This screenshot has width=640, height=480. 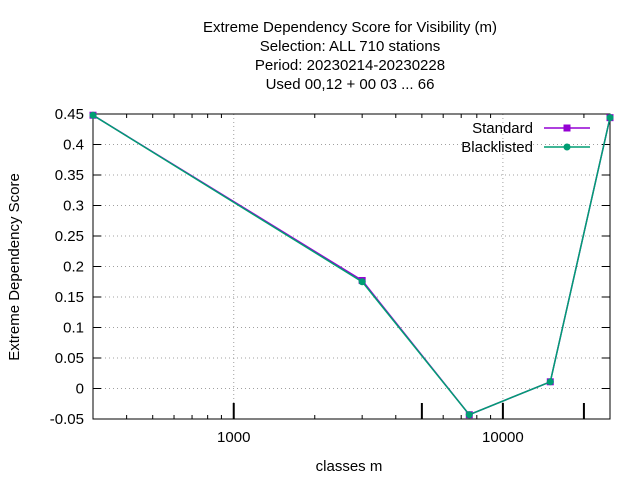 I want to click on x-tick-label: 10000, so click(x=503, y=437).